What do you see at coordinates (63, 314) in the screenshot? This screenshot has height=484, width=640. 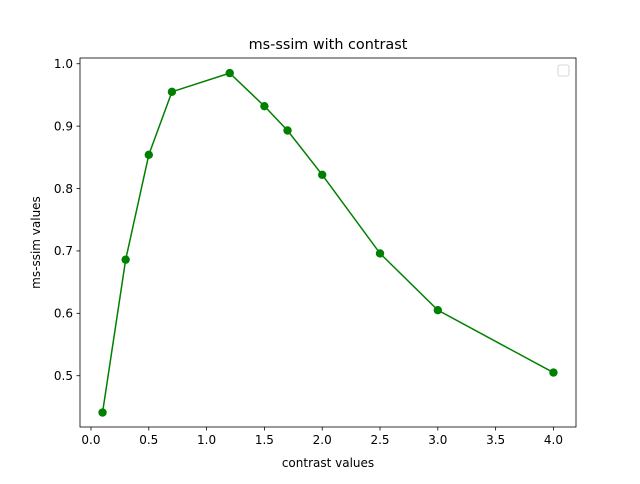 I see `y-tick-label: 0.6` at bounding box center [63, 314].